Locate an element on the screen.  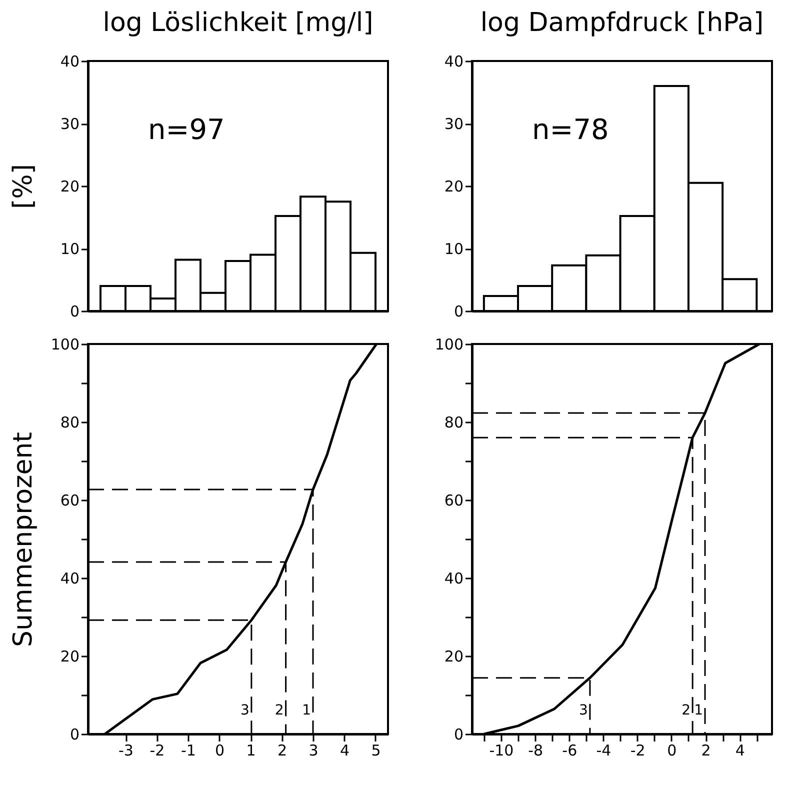
y-axis-title: Summenprozent is located at coordinates (23, 539).